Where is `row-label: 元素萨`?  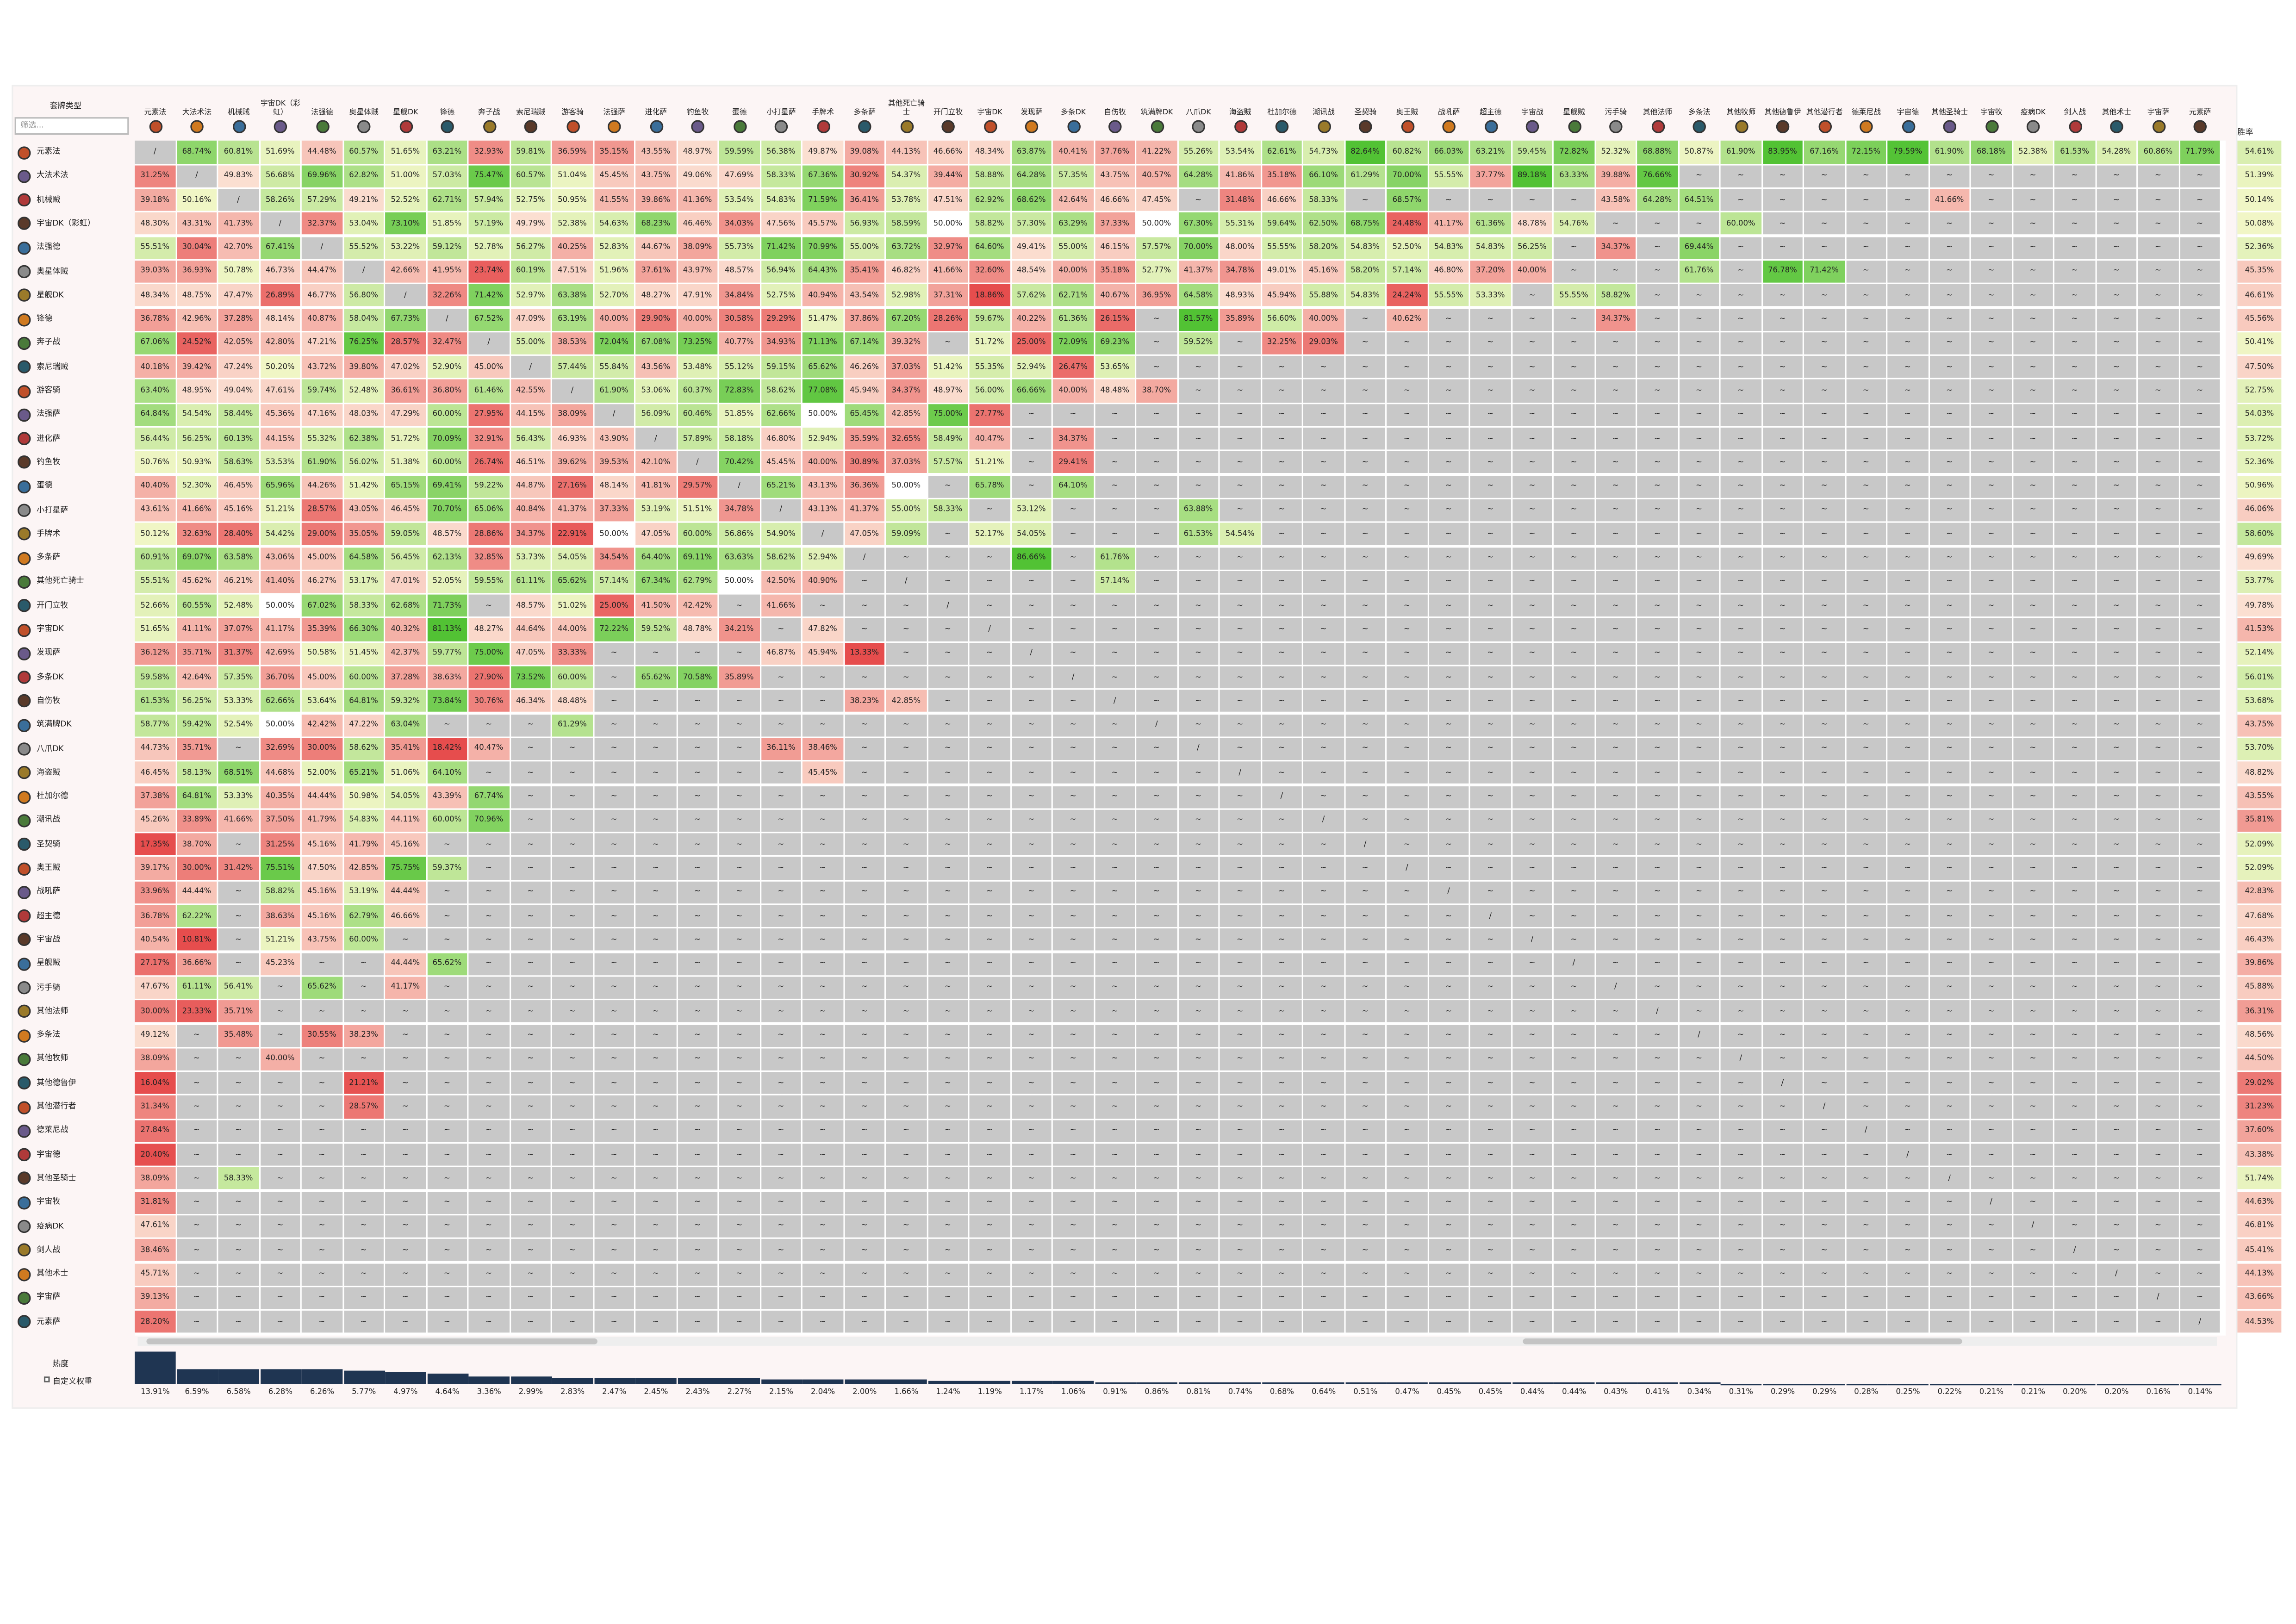 row-label: 元素萨 is located at coordinates (49, 1321).